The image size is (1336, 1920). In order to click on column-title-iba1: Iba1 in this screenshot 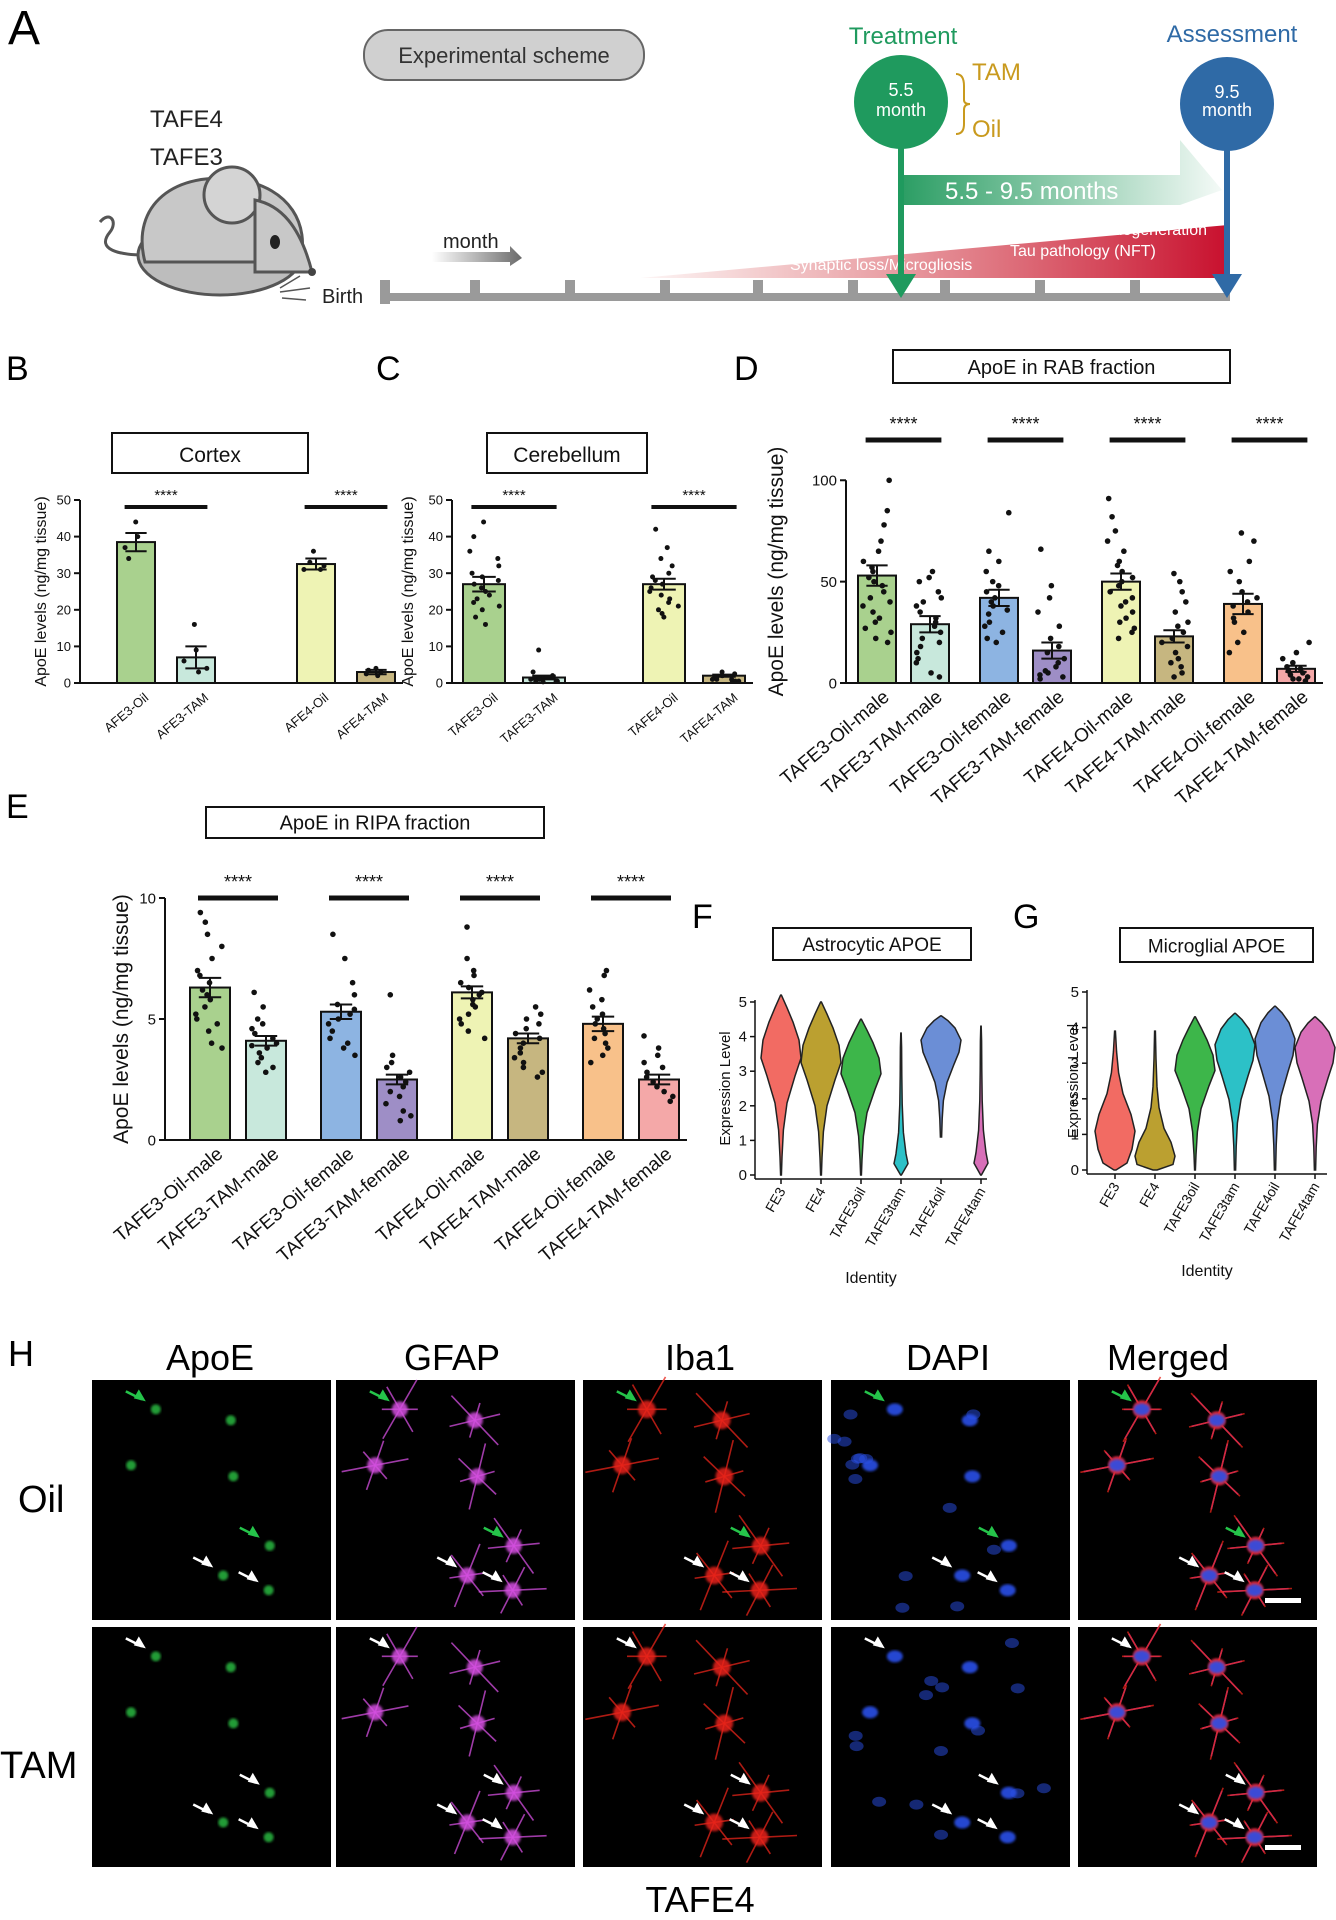, I will do `click(700, 1357)`.